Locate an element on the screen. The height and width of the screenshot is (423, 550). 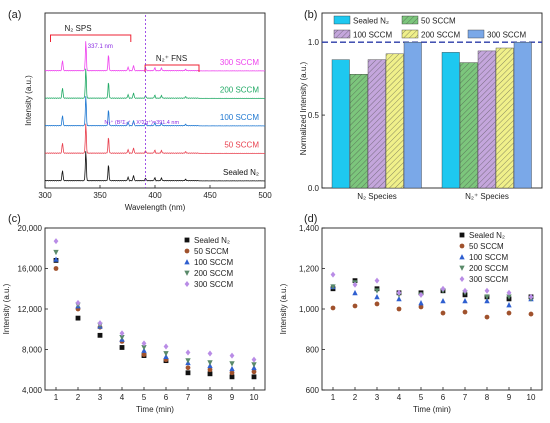
legend-label-1: 50 SCCM is located at coordinates (486, 246).